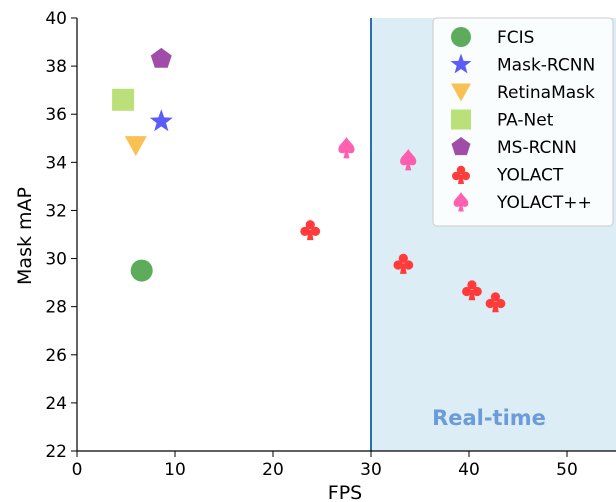 This screenshot has width=616, height=502. What do you see at coordinates (25, 236) in the screenshot?
I see `y-axis-label: Mask mAP` at bounding box center [25, 236].